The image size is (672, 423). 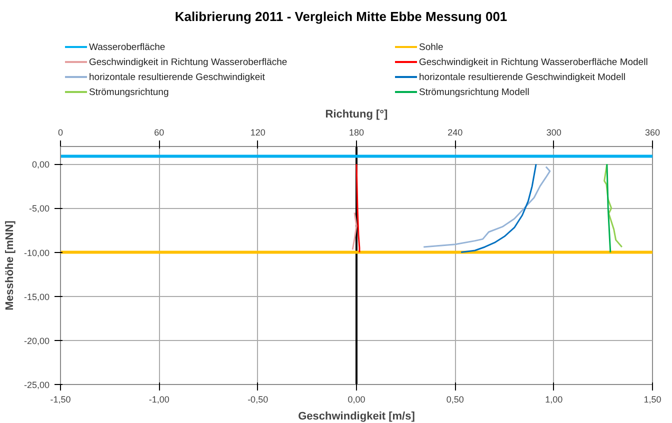 What do you see at coordinates (37, 296) in the screenshot?
I see `y-tick-label: -15,00` at bounding box center [37, 296].